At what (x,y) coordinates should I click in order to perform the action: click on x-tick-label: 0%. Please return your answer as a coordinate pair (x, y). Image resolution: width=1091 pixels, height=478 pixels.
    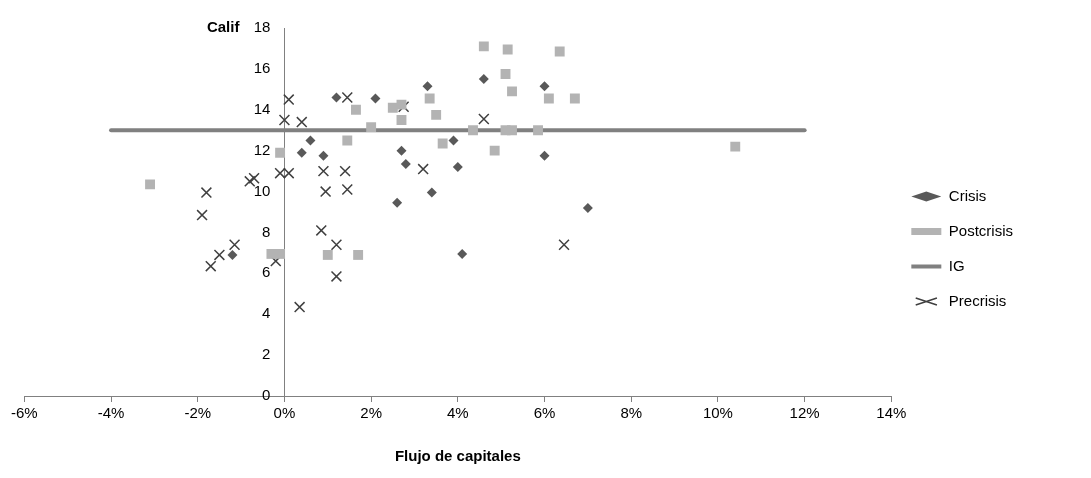
    Looking at the image, I should click on (284, 413).